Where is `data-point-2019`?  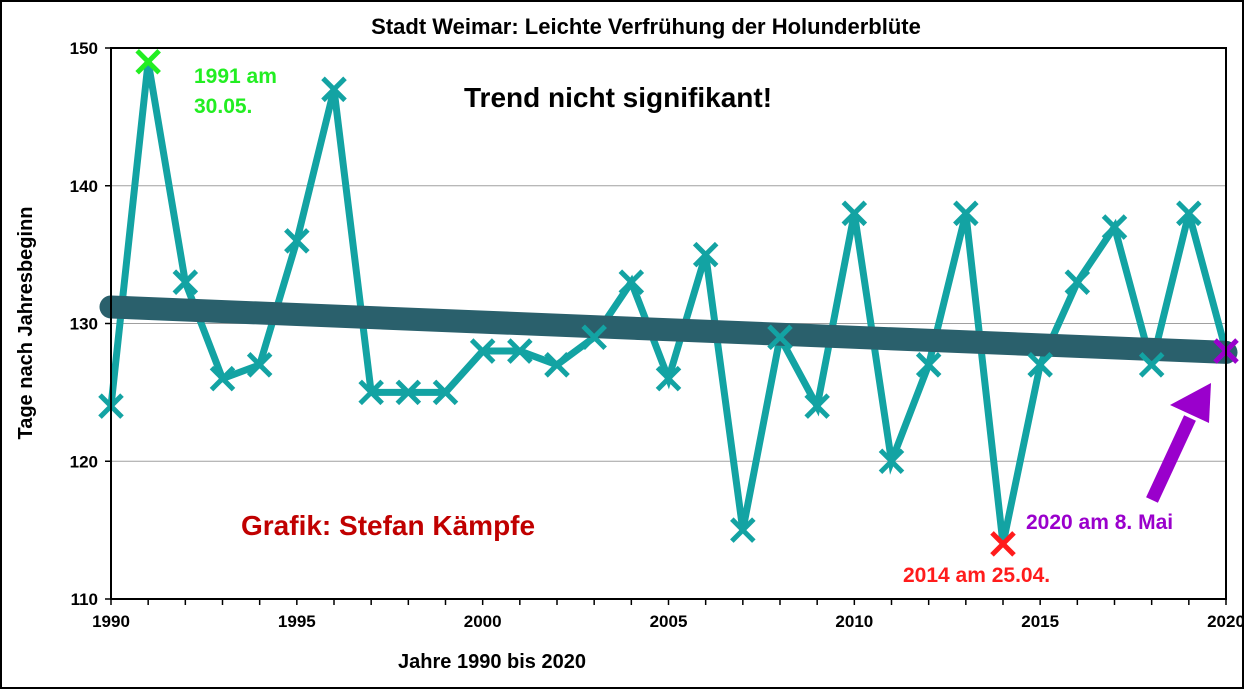 data-point-2019 is located at coordinates (1189, 213).